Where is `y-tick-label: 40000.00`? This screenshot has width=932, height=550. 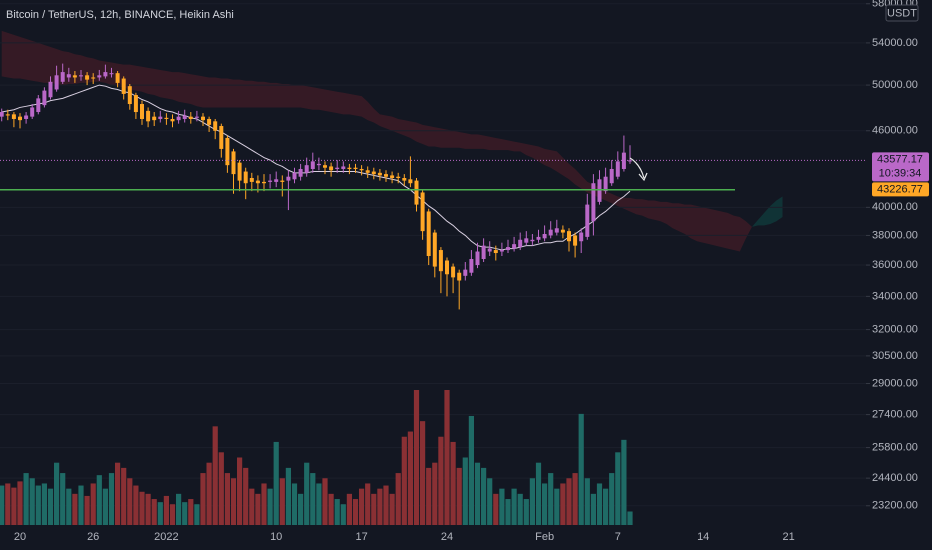
y-tick-label: 40000.00 is located at coordinates (895, 207).